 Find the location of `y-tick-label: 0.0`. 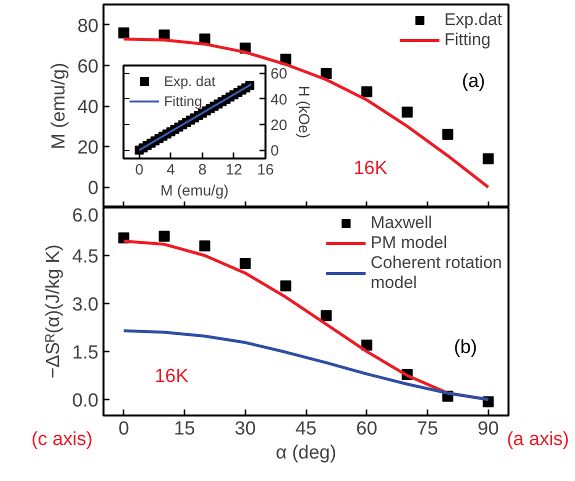

y-tick-label: 0.0 is located at coordinates (85, 401).